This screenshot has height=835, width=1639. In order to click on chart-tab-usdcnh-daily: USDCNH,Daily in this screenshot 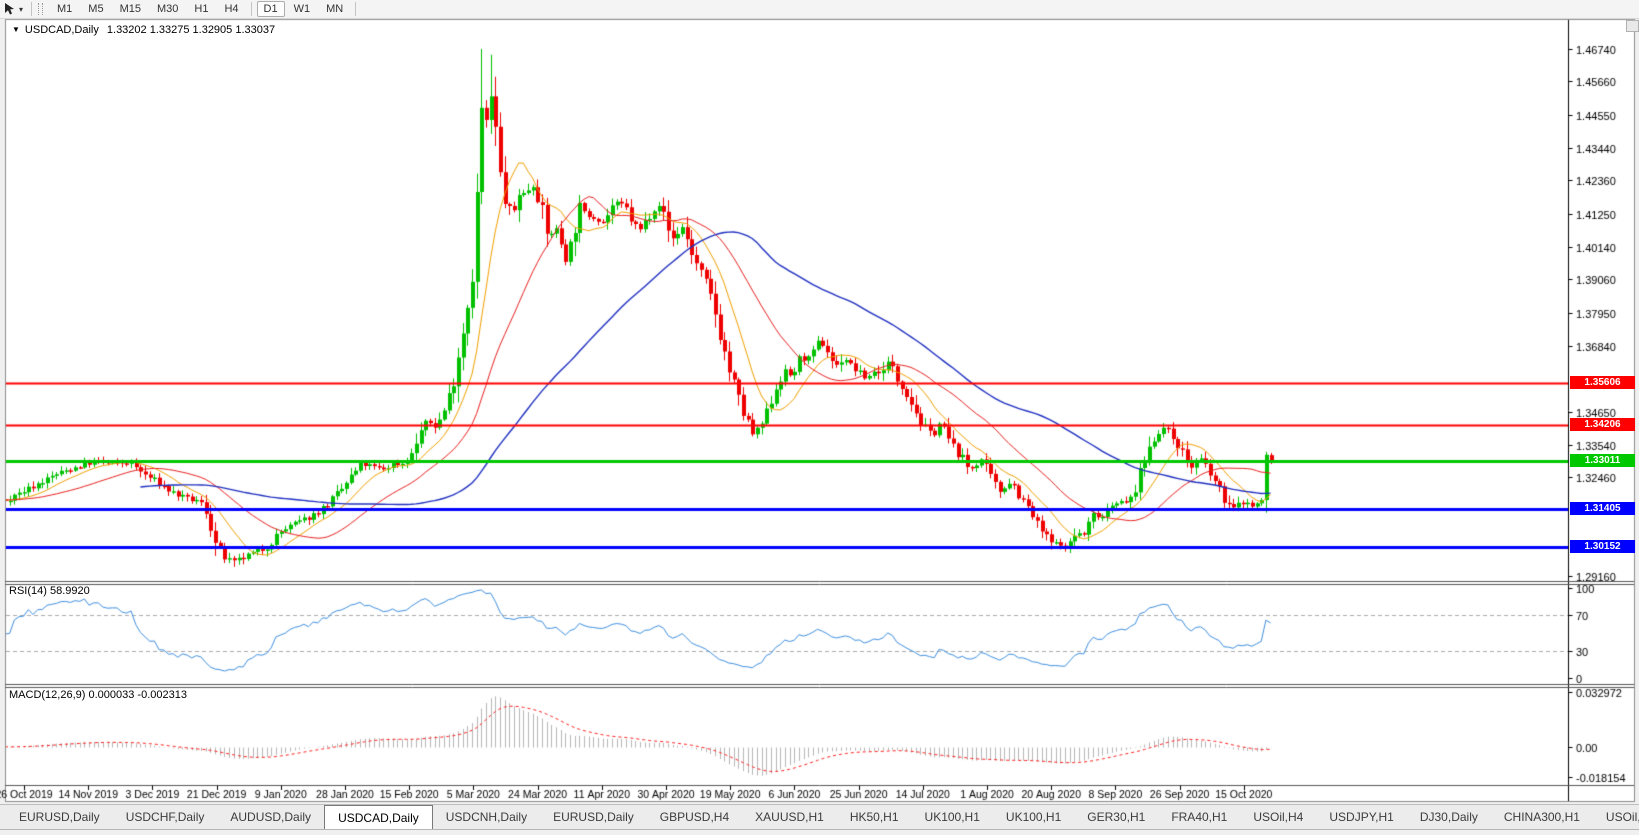, I will do `click(486, 817)`.